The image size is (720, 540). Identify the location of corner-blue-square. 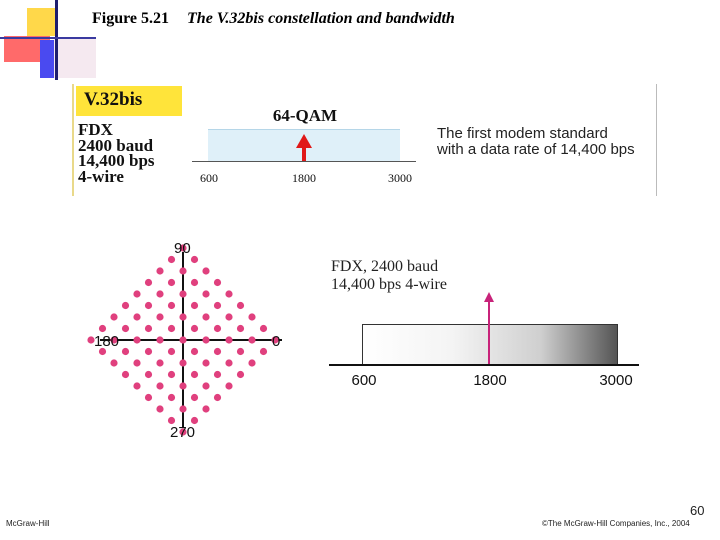
(47, 59).